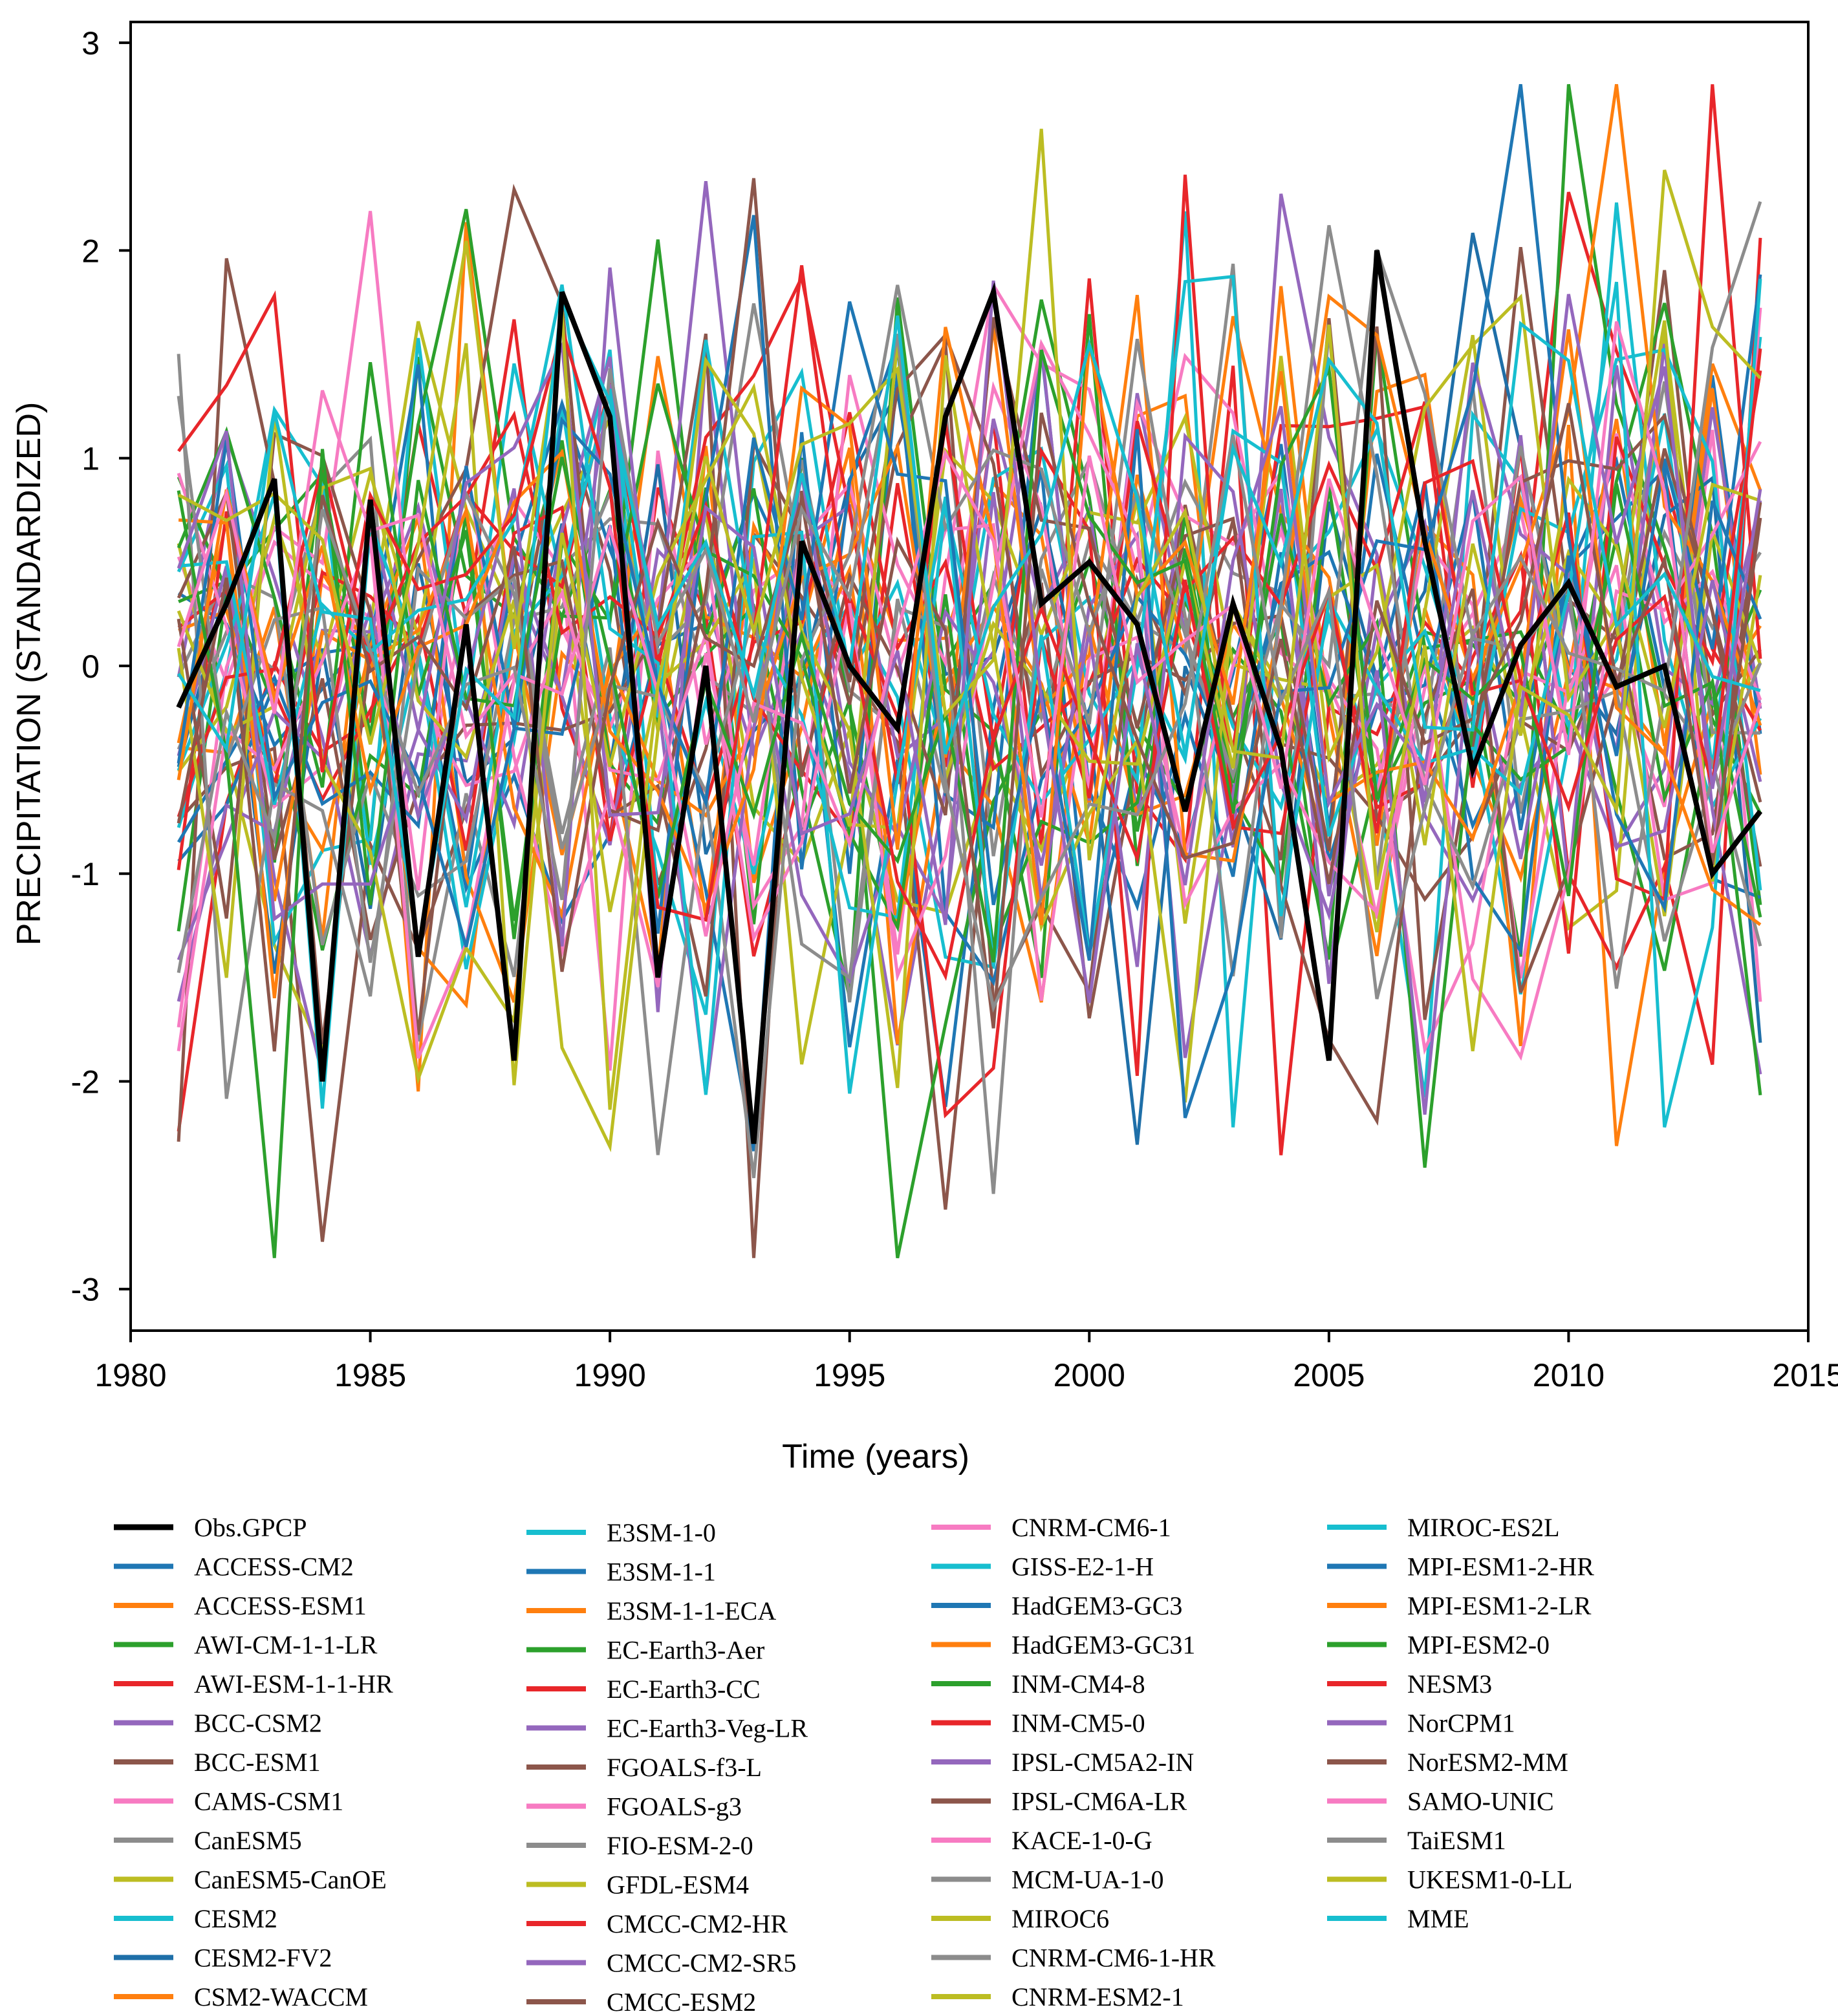 The width and height of the screenshot is (1838, 2016). What do you see at coordinates (1483, 1527) in the screenshot?
I see `legend-label: MIROC-ES2L` at bounding box center [1483, 1527].